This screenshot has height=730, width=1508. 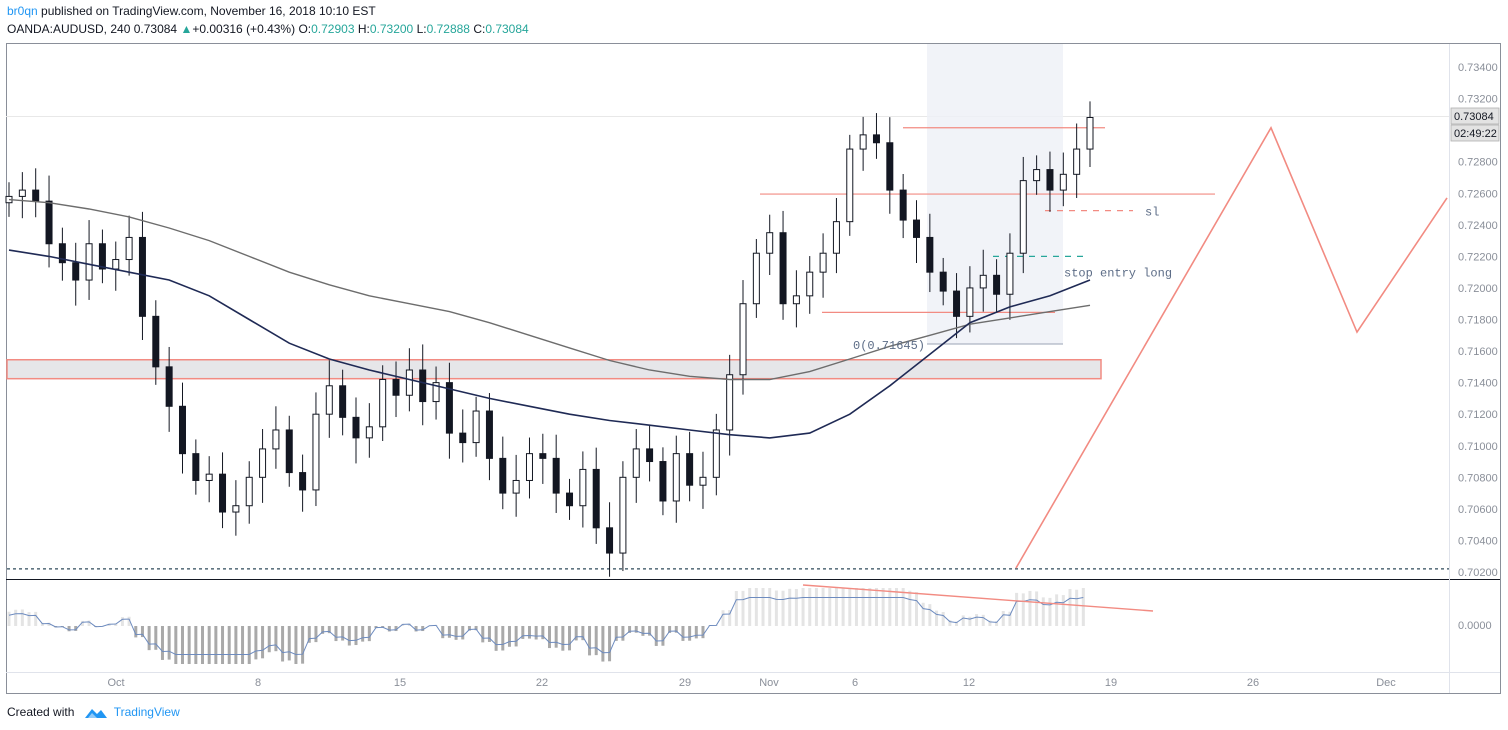 What do you see at coordinates (685, 683) in the screenshot?
I see `time-tick: 29` at bounding box center [685, 683].